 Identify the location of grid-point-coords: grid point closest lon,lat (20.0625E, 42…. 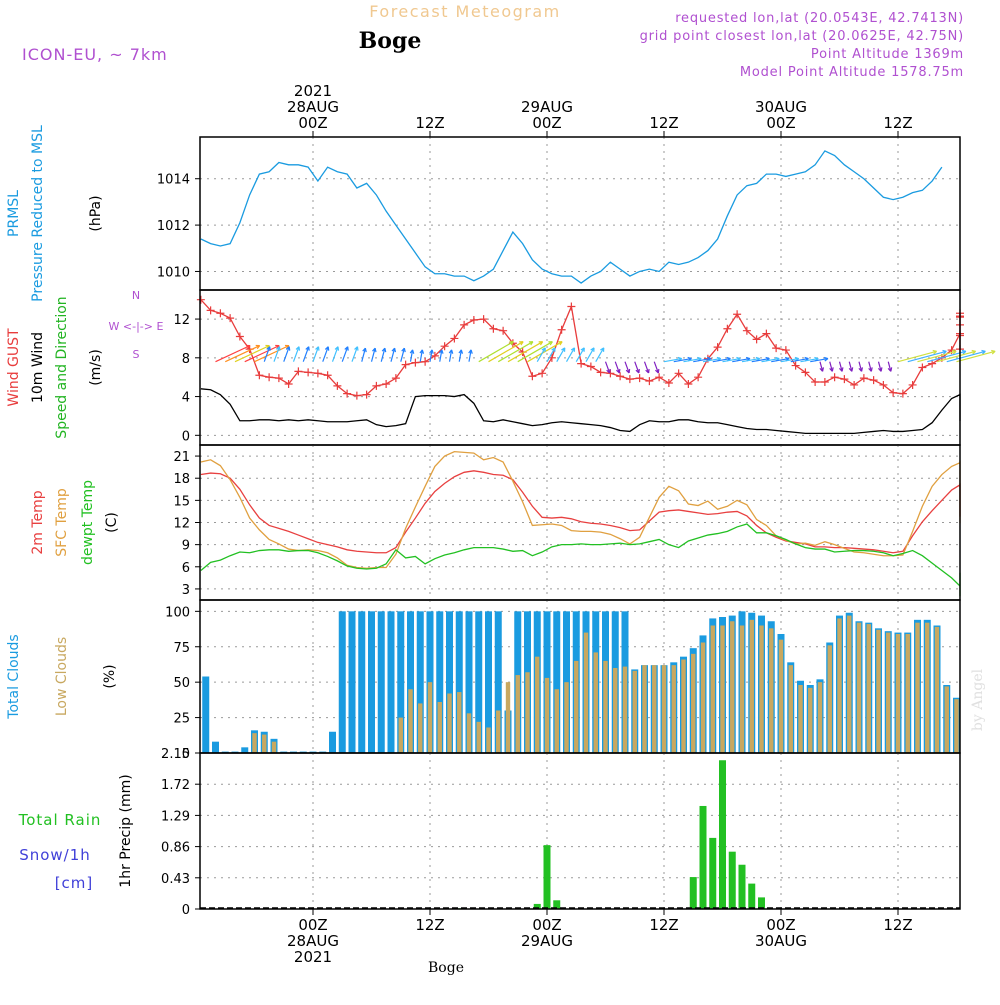
(802, 36).